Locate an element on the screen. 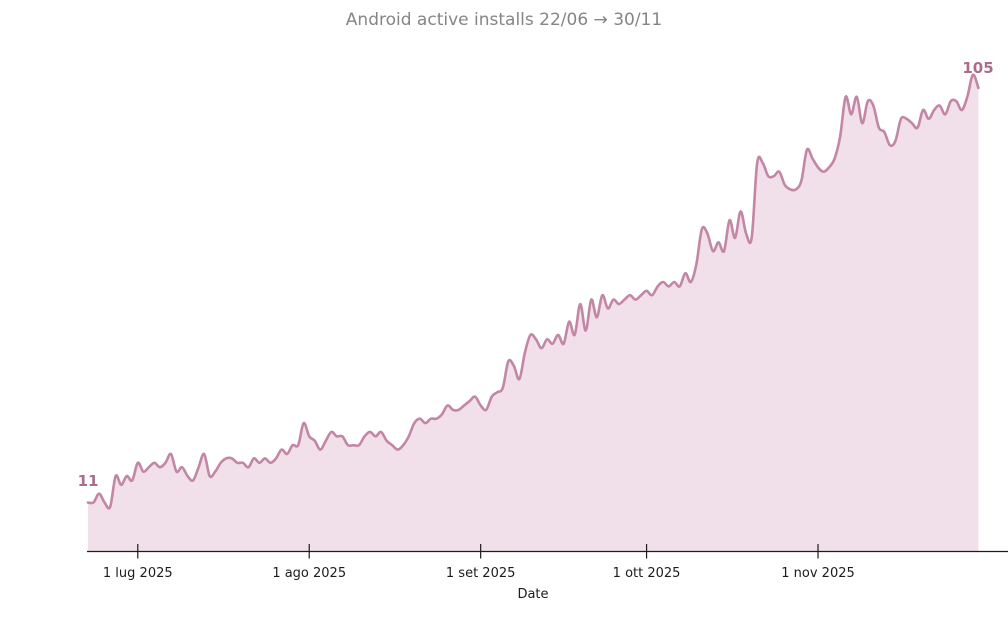 The width and height of the screenshot is (1008, 624). x-tick-label: 1 lug 2025 is located at coordinates (138, 573).